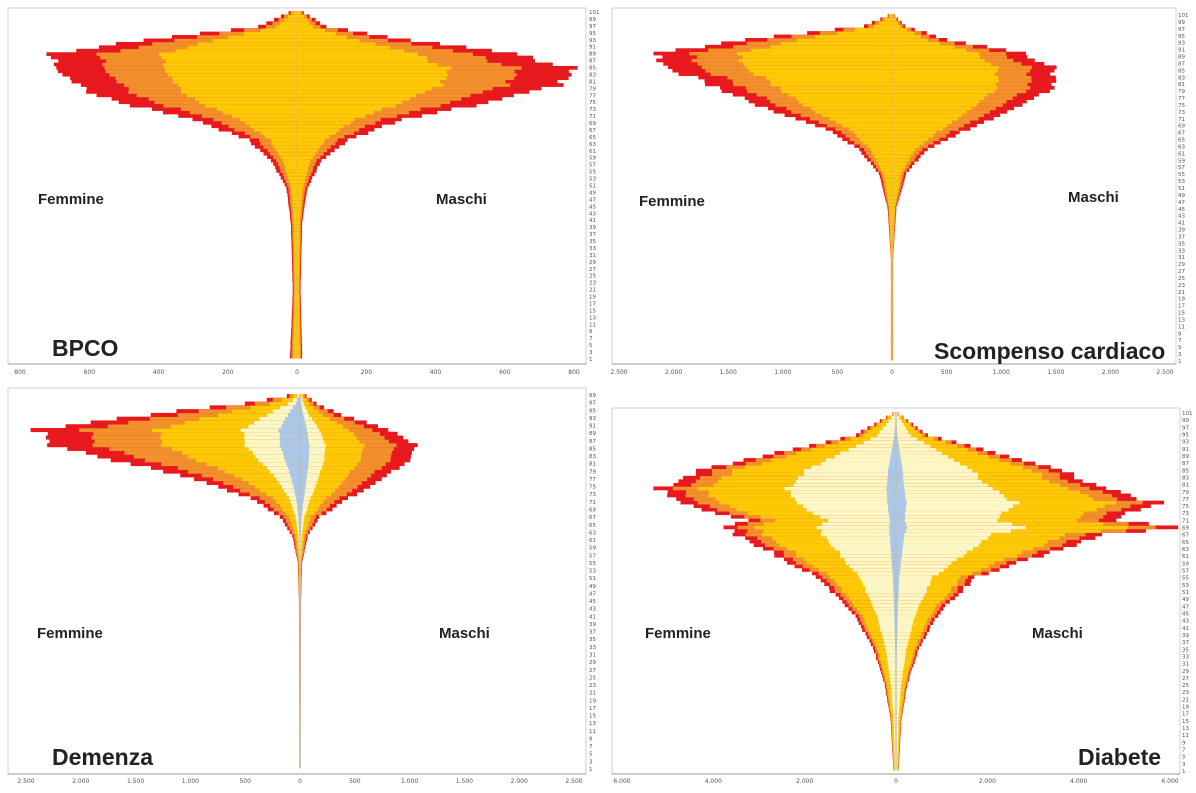  What do you see at coordinates (592, 187) in the screenshot?
I see `age-tick-label: 51` at bounding box center [592, 187].